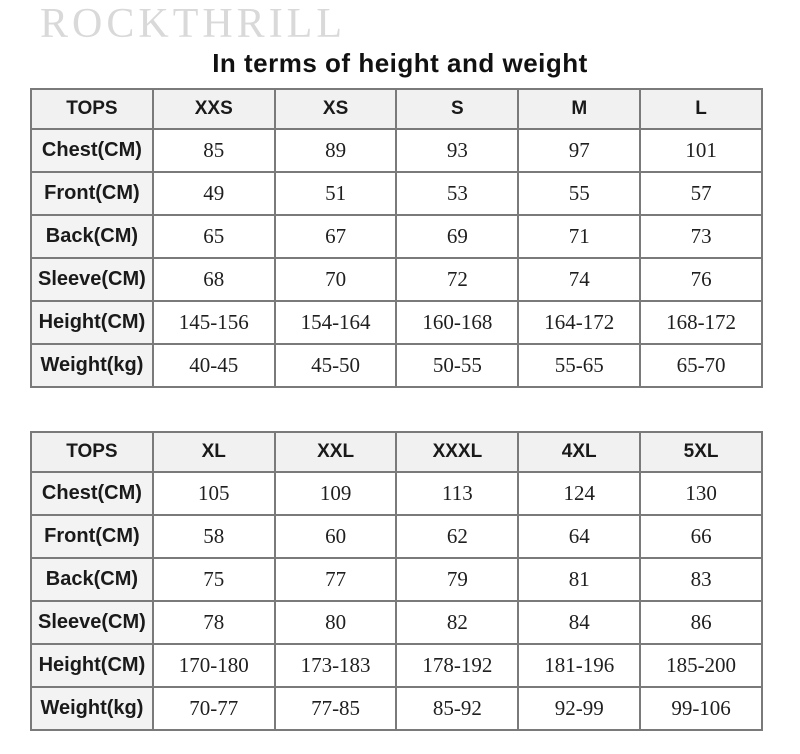 This screenshot has height=754, width=800. Describe the element at coordinates (213, 279) in the screenshot. I see `value-cell: 68` at that location.